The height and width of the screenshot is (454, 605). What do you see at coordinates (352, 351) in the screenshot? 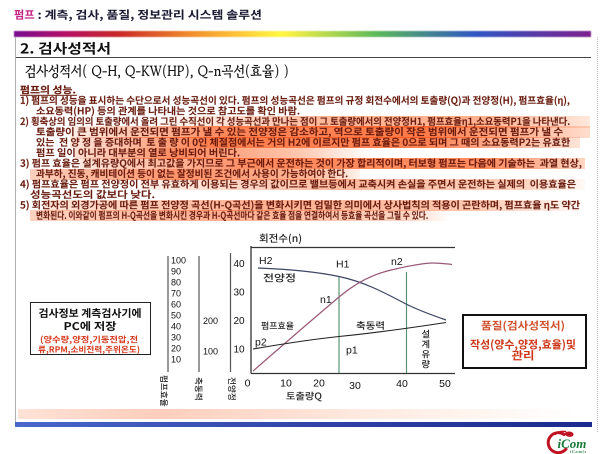
I see `svg-text: p1` at bounding box center [352, 351].